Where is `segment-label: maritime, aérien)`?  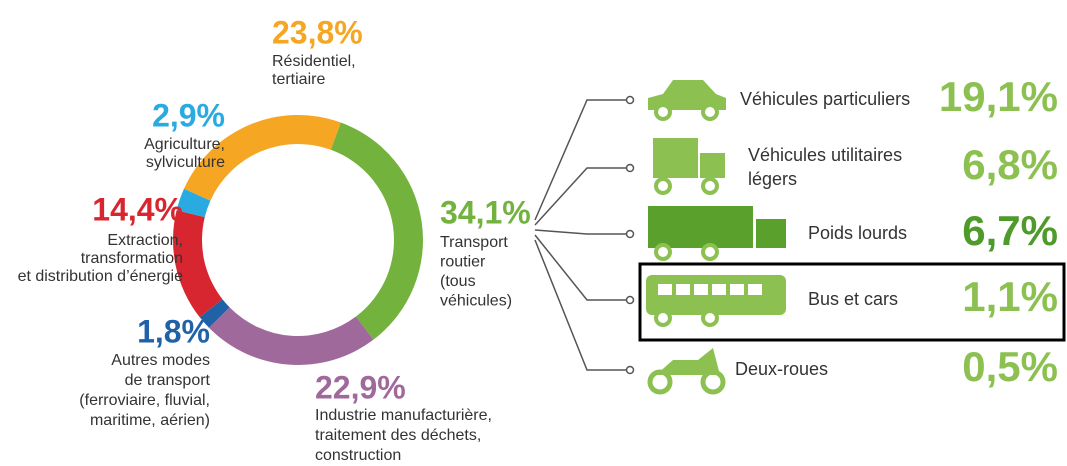
segment-label: maritime, aérien) is located at coordinates (150, 420).